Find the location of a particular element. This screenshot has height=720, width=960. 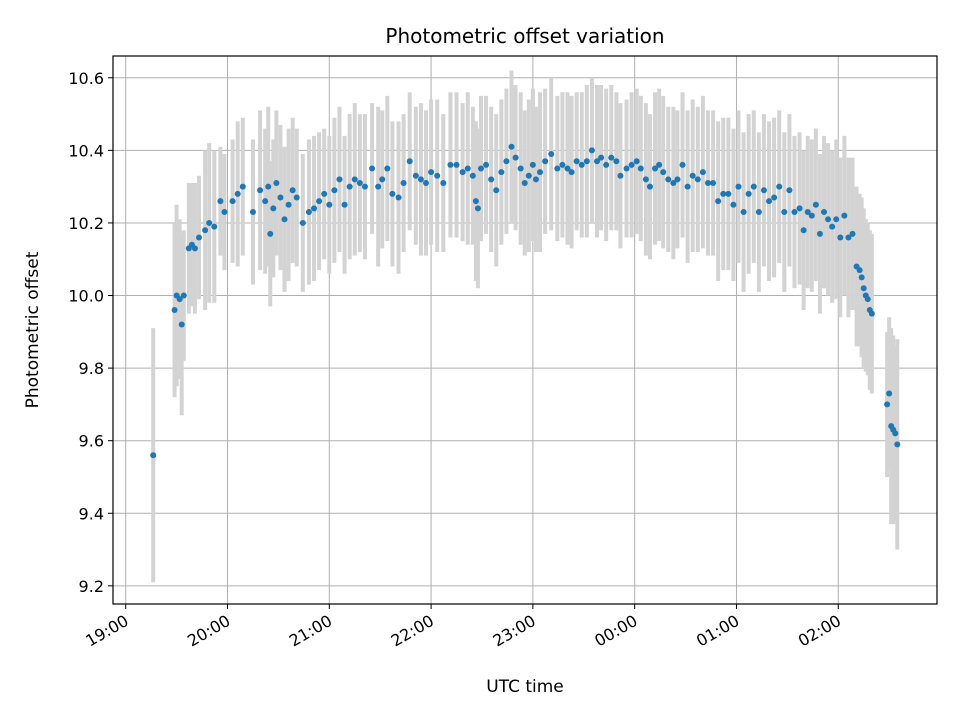

y-tick-label: 9.4 is located at coordinates (91, 513).